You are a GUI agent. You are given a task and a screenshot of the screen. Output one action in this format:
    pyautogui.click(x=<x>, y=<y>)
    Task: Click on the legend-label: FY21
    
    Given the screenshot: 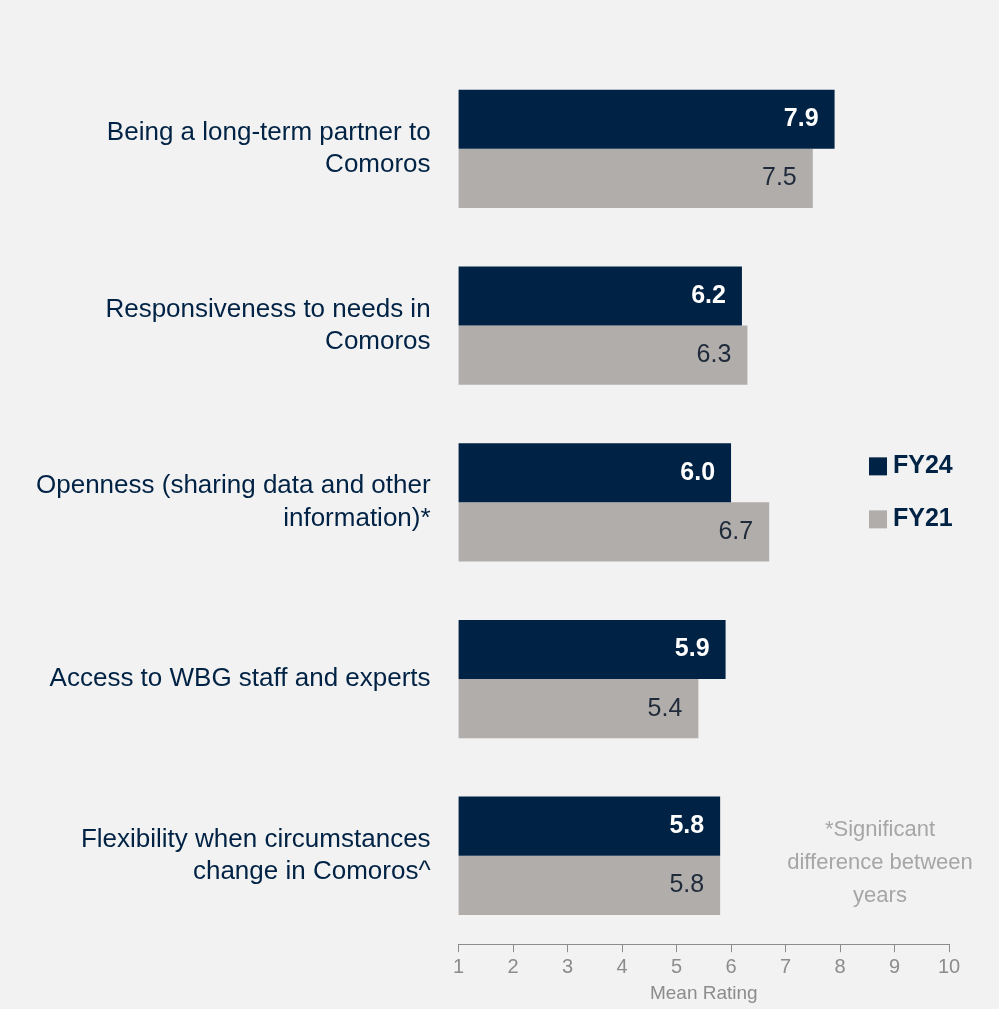 What is the action you would take?
    pyautogui.click(x=923, y=517)
    